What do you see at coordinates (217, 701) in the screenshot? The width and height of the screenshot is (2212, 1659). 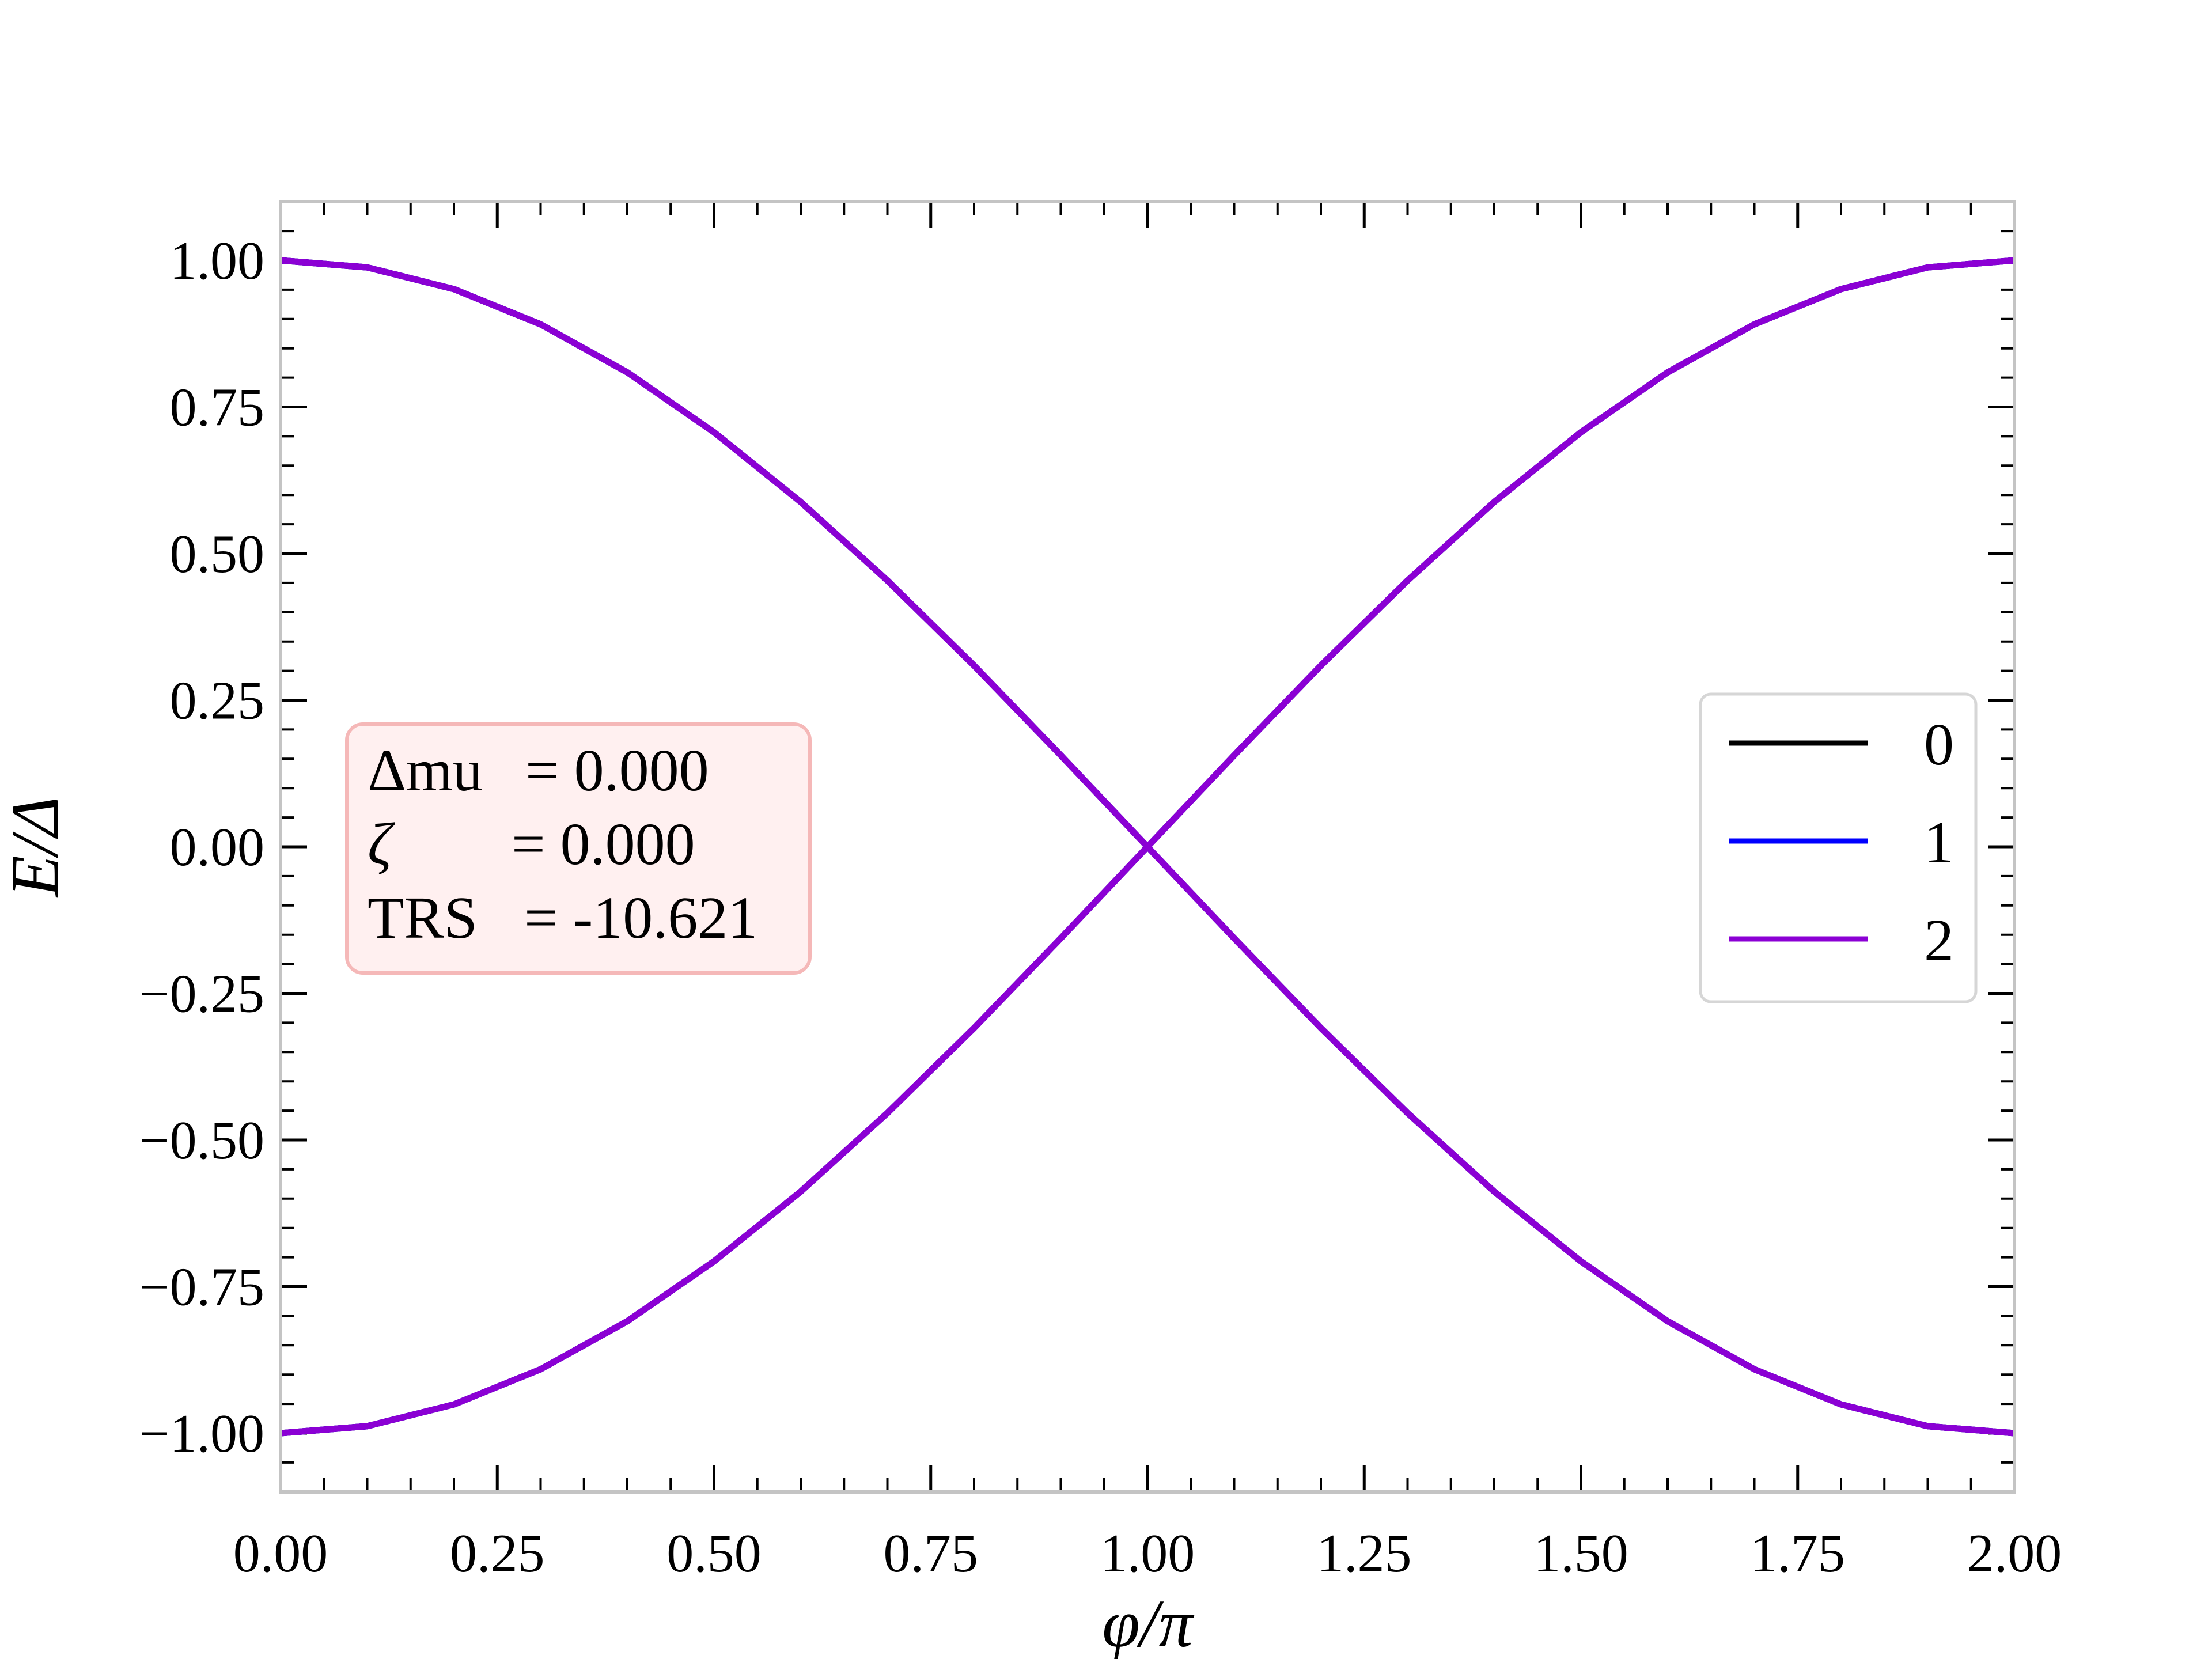 I see `y-tick-label: 0.25` at bounding box center [217, 701].